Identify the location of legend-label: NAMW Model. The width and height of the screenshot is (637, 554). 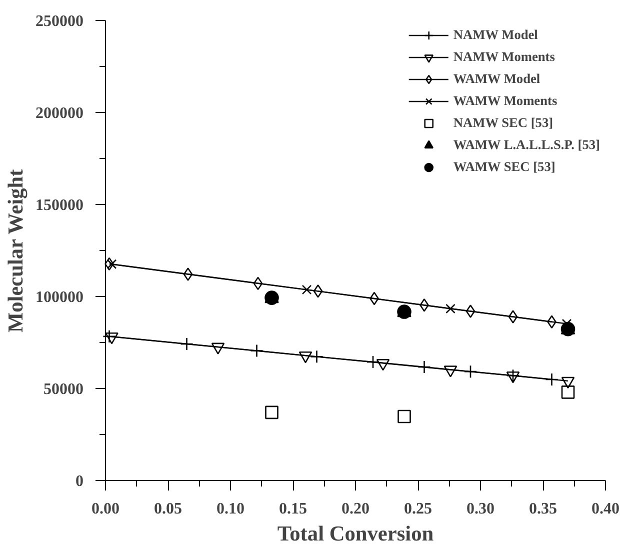
(495, 35).